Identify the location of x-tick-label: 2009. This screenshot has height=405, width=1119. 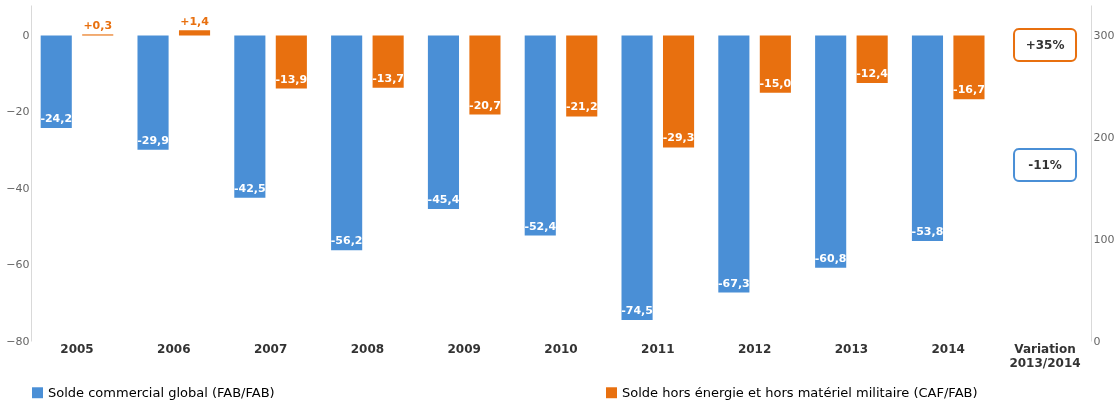
(464, 348).